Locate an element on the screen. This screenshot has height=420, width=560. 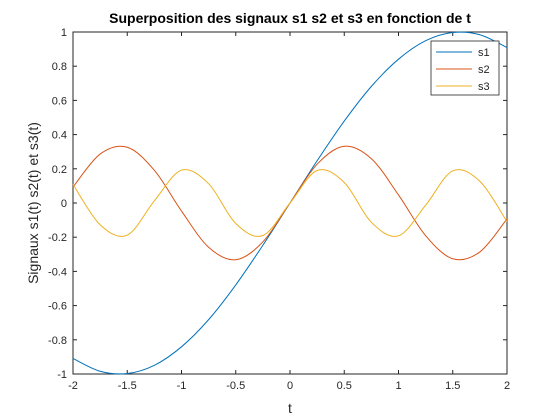
x-tick-label: 1 is located at coordinates (398, 386).